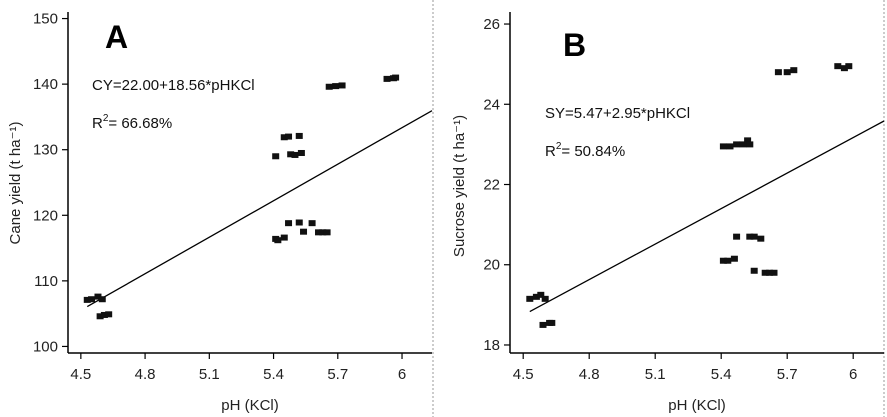  I want to click on regression-equation: CY=22.00+18.56*pHKCl, so click(173, 85).